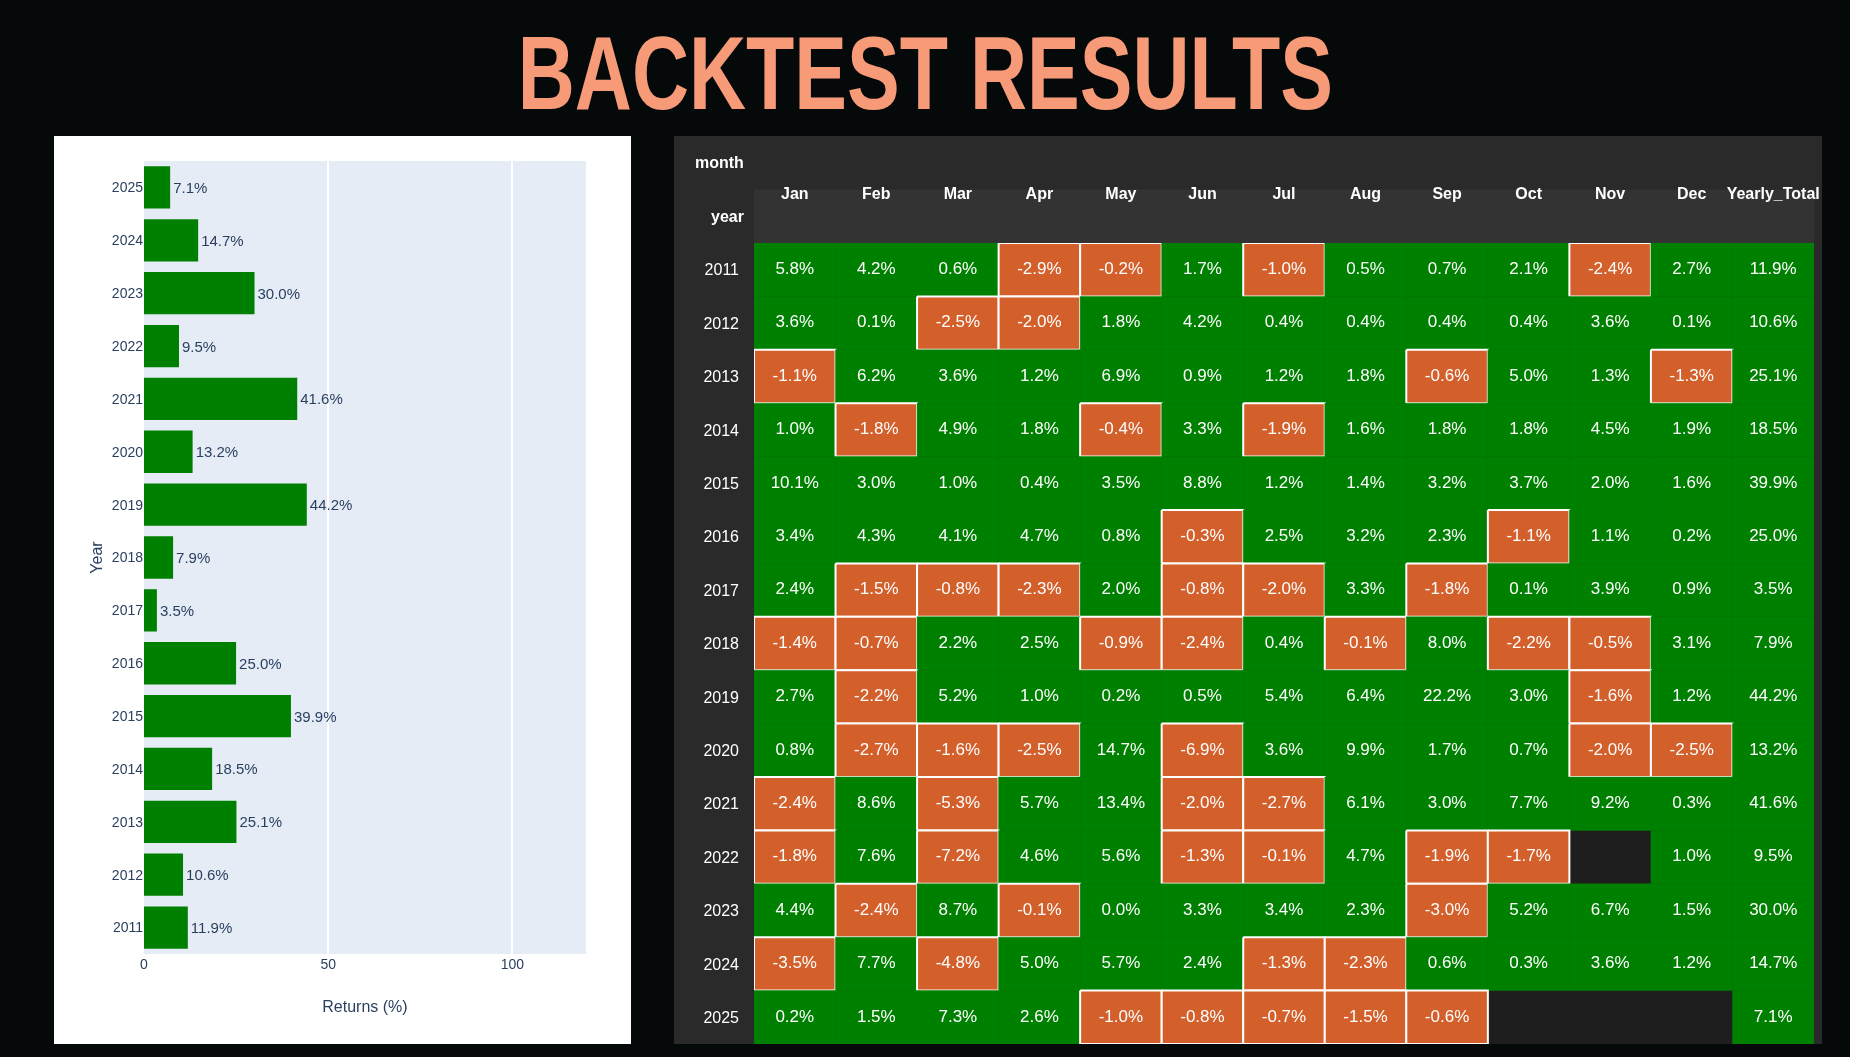 The height and width of the screenshot is (1057, 1850). What do you see at coordinates (222, 240) in the screenshot?
I see `data-label: 14.7%` at bounding box center [222, 240].